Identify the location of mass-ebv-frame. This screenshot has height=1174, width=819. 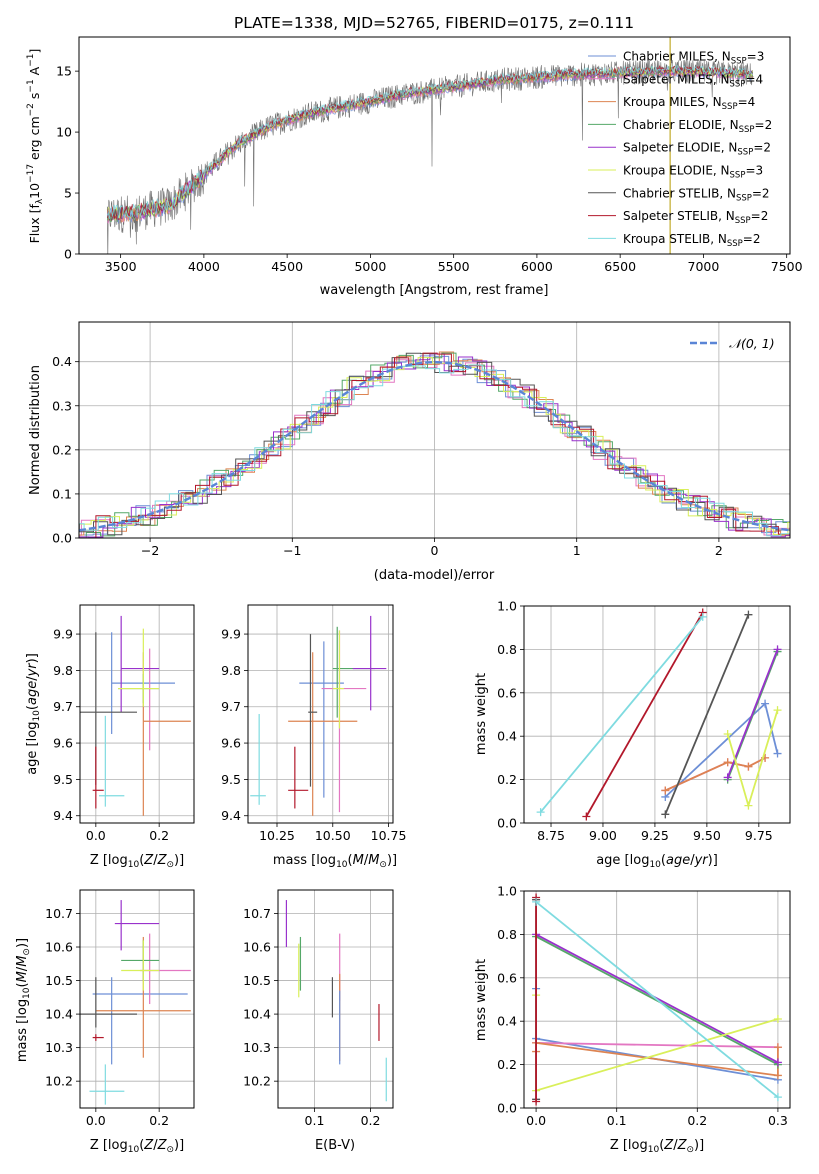
(335, 999).